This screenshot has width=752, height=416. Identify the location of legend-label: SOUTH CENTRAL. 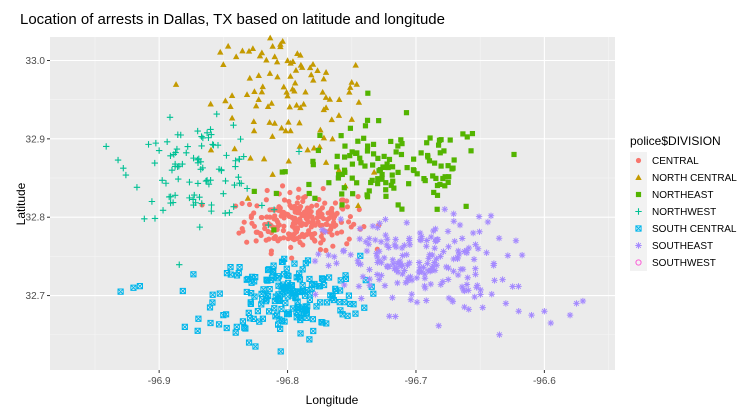
(694, 229).